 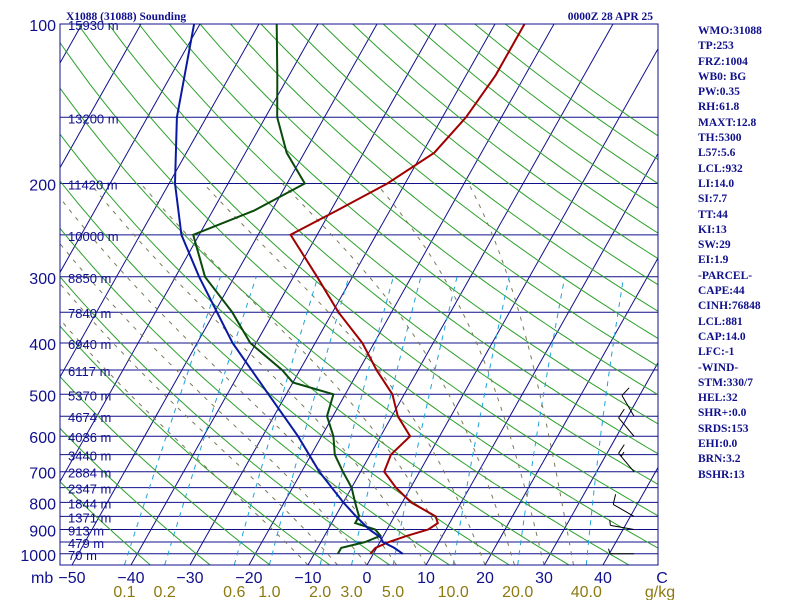 I want to click on temp-tick-label: 10, so click(x=426, y=578).